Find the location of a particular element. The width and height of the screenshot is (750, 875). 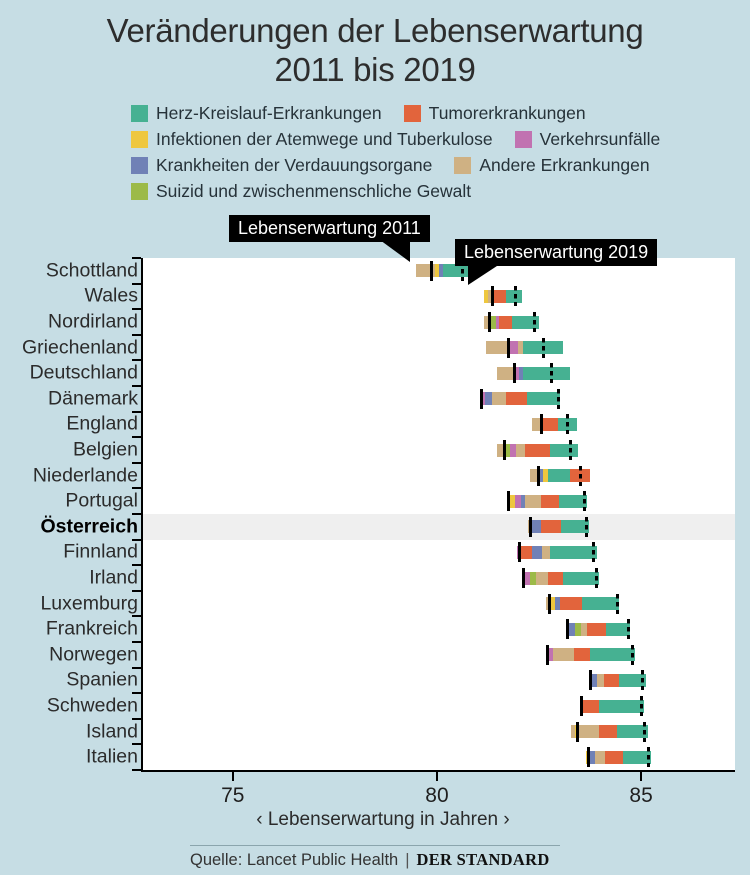

x-axis-tick is located at coordinates (436, 776).